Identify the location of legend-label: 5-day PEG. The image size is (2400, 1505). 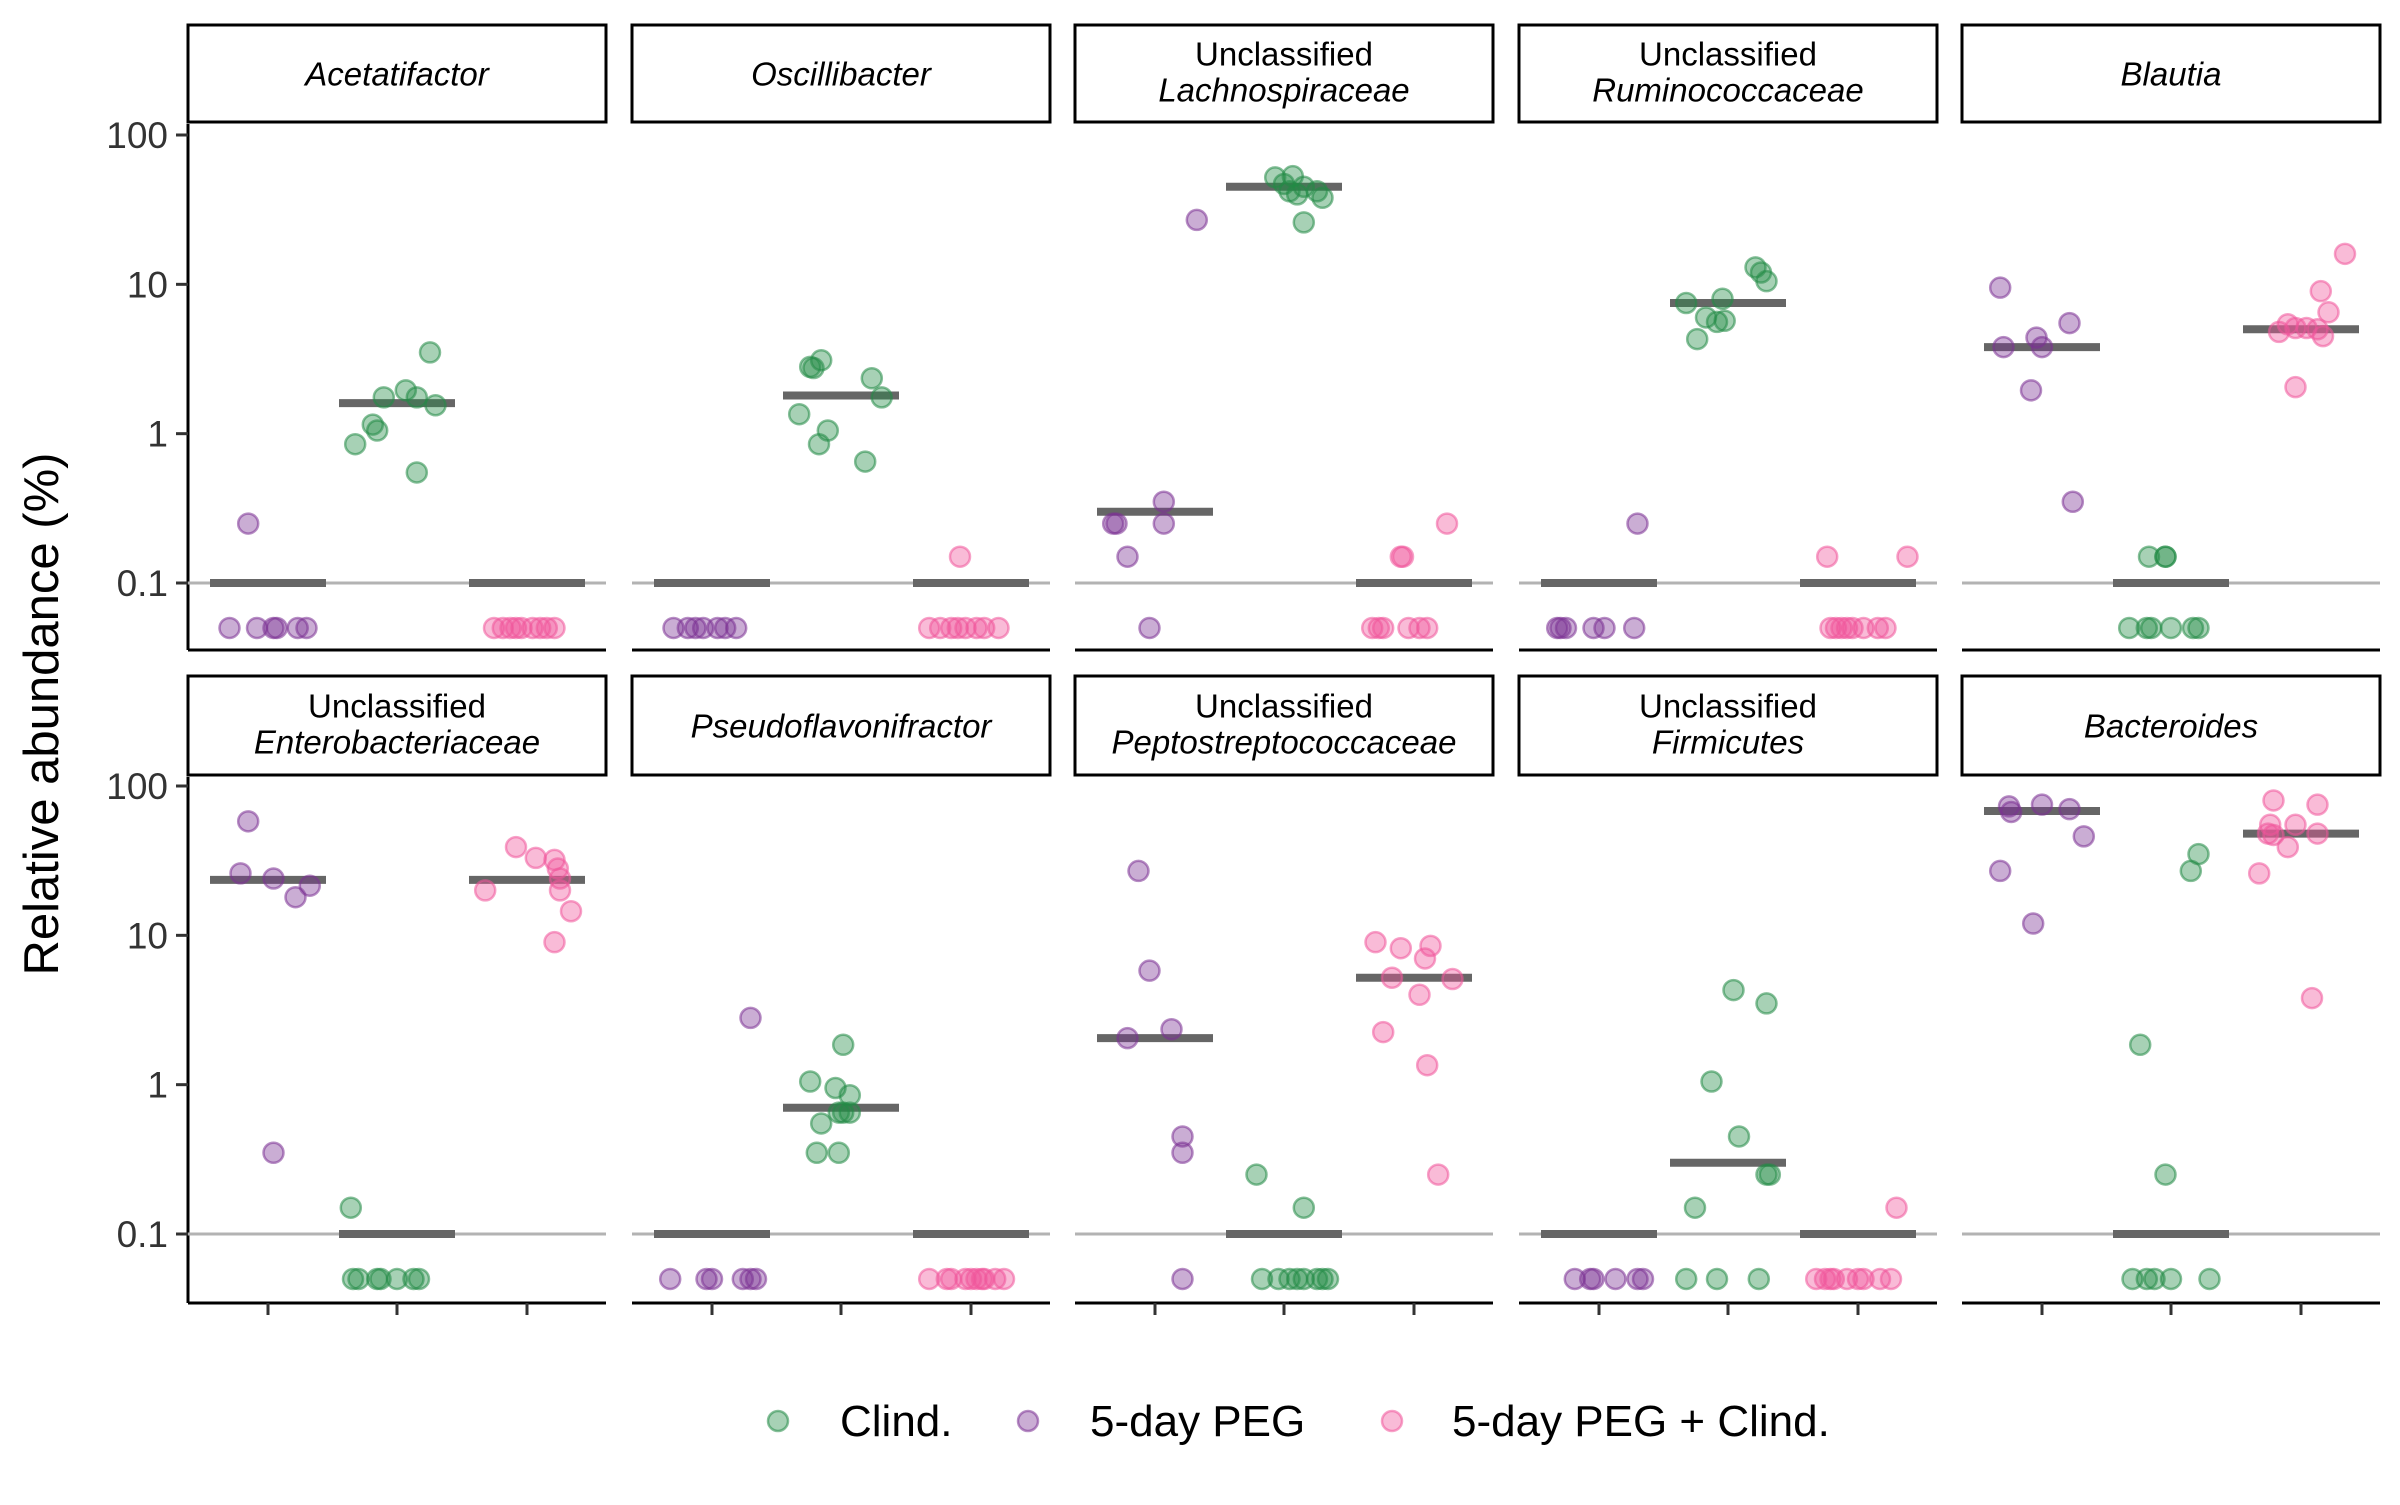
(1197, 1421).